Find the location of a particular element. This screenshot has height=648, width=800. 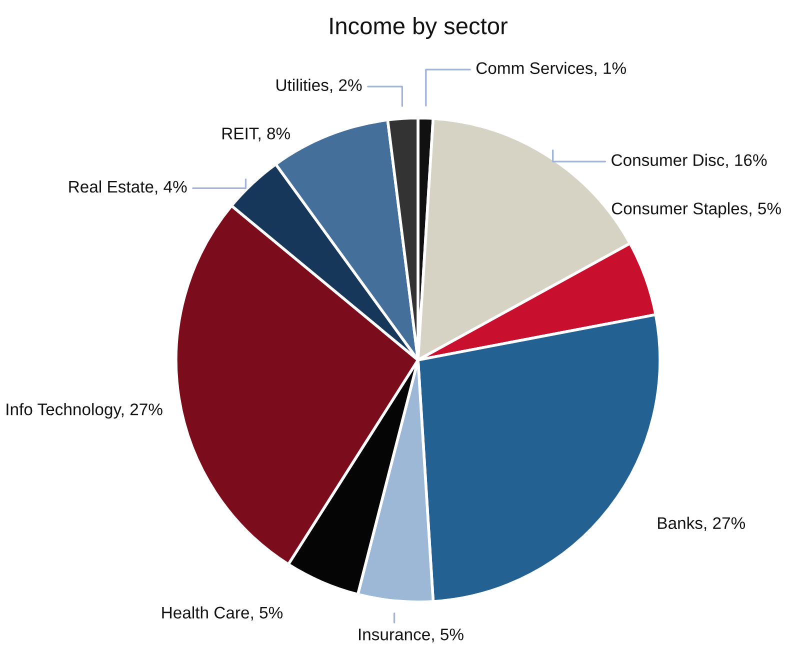

slice-label: Consumer Staples, 5% is located at coordinates (696, 210).